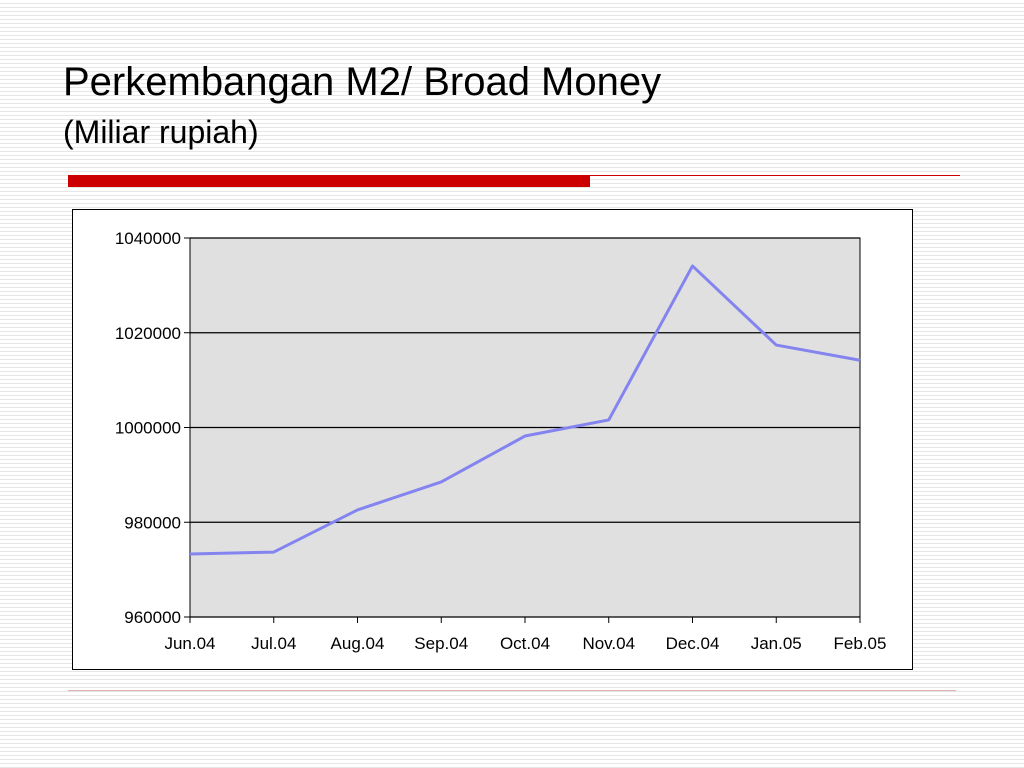  Describe the element at coordinates (358, 643) in the screenshot. I see `x-tick-label: Aug.04` at that location.